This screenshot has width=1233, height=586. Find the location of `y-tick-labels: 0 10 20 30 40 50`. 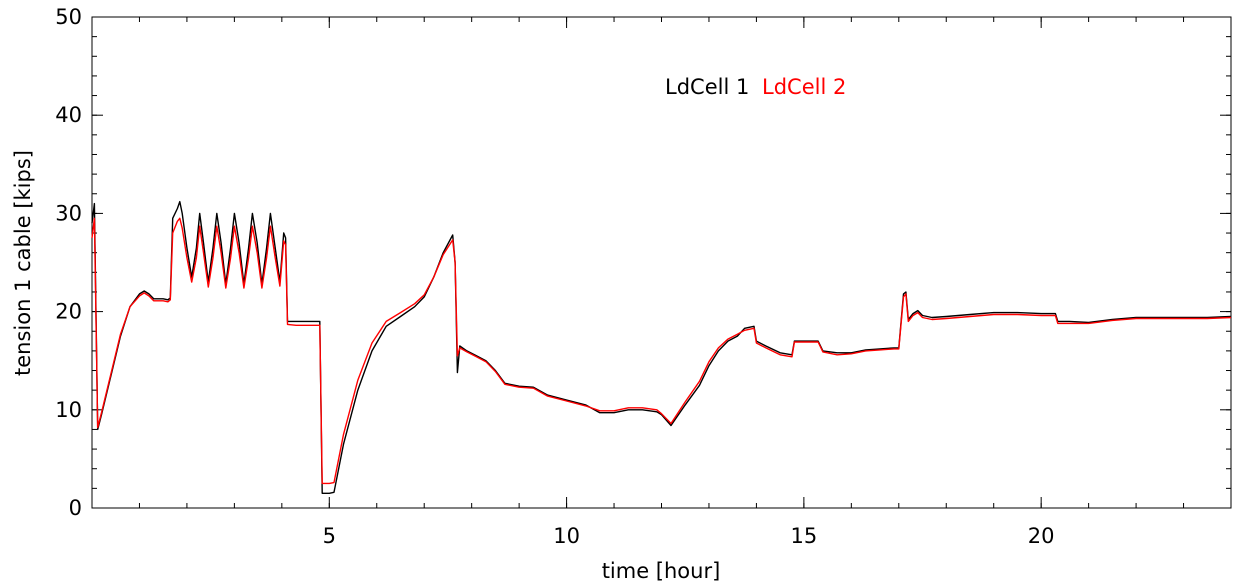

y-tick-labels: 0 10 20 30 40 50 is located at coordinates (68, 262).